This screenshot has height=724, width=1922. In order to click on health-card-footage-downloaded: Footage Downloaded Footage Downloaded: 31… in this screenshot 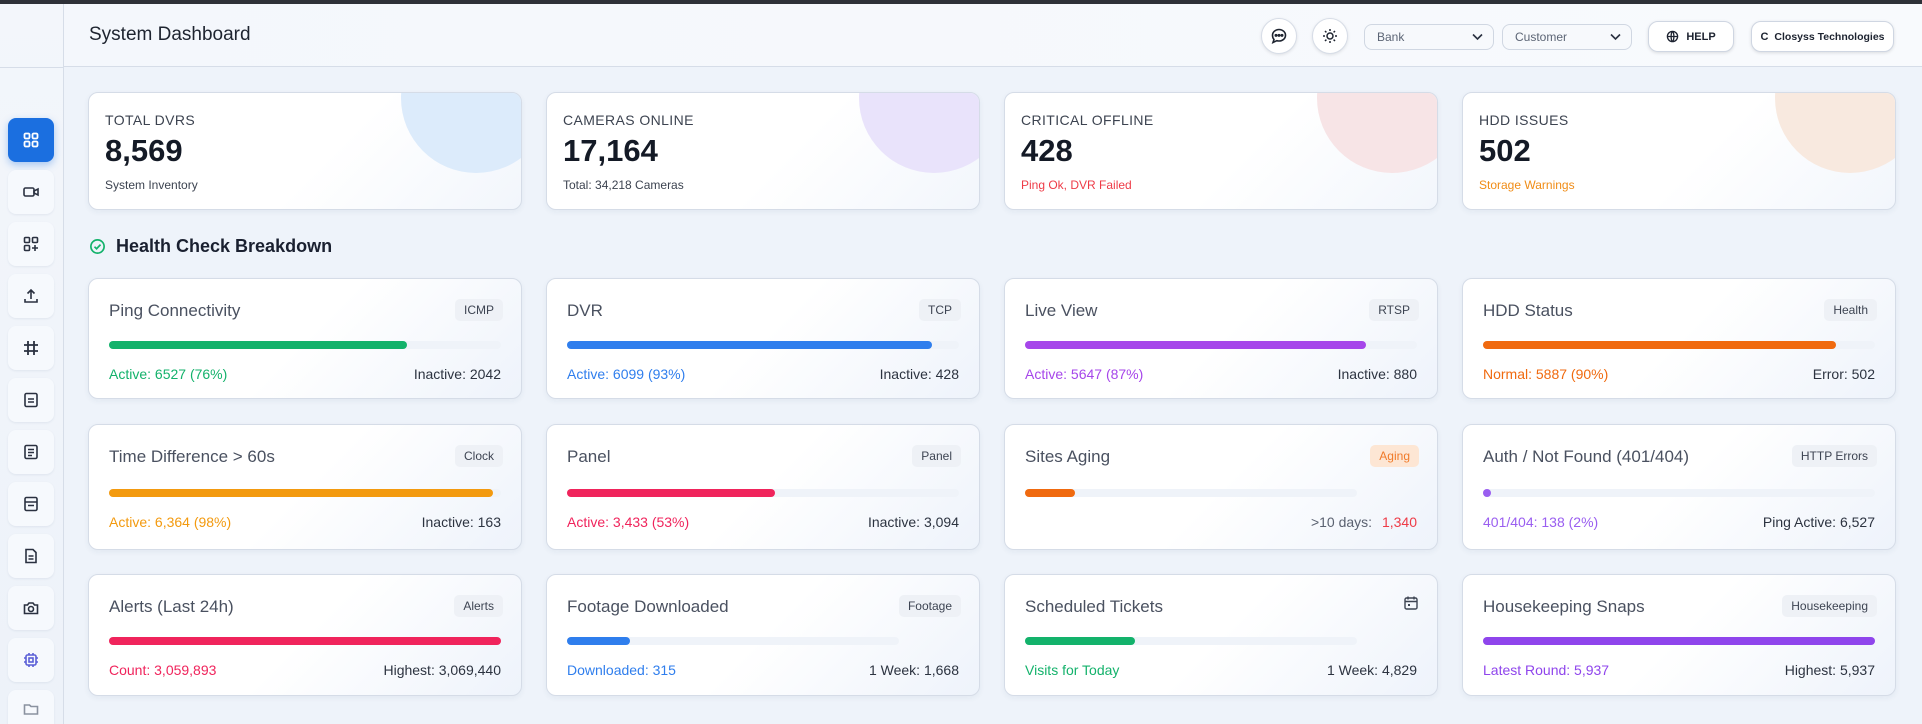, I will do `click(763, 635)`.